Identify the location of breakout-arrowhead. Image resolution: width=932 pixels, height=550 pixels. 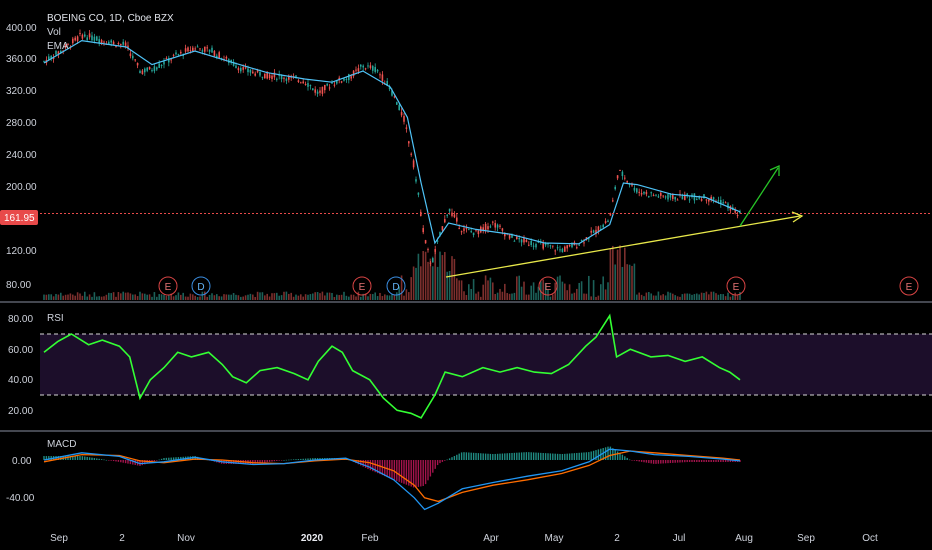
(774, 170).